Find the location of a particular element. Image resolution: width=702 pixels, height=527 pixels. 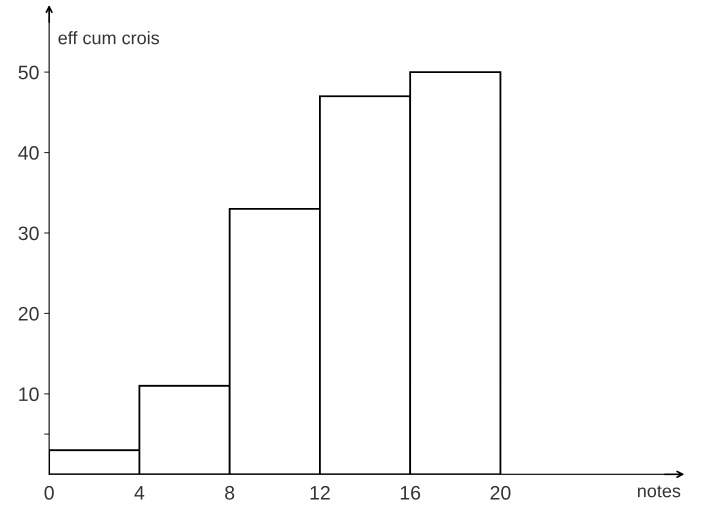

x-tick-label: 8 is located at coordinates (229, 493).